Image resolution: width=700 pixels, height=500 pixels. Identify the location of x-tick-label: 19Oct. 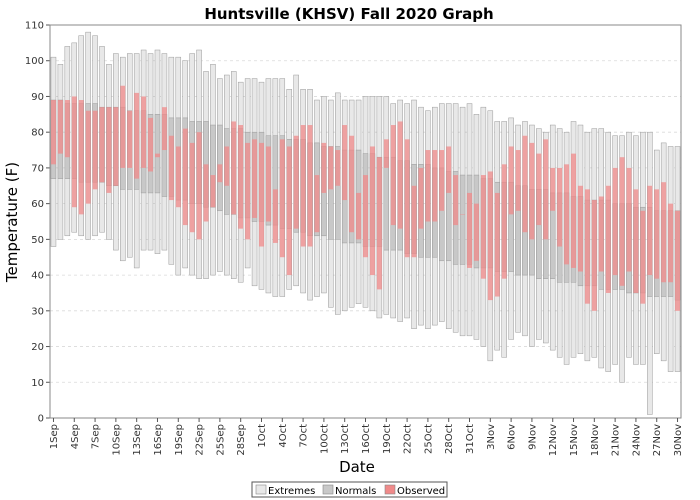
(387, 439).